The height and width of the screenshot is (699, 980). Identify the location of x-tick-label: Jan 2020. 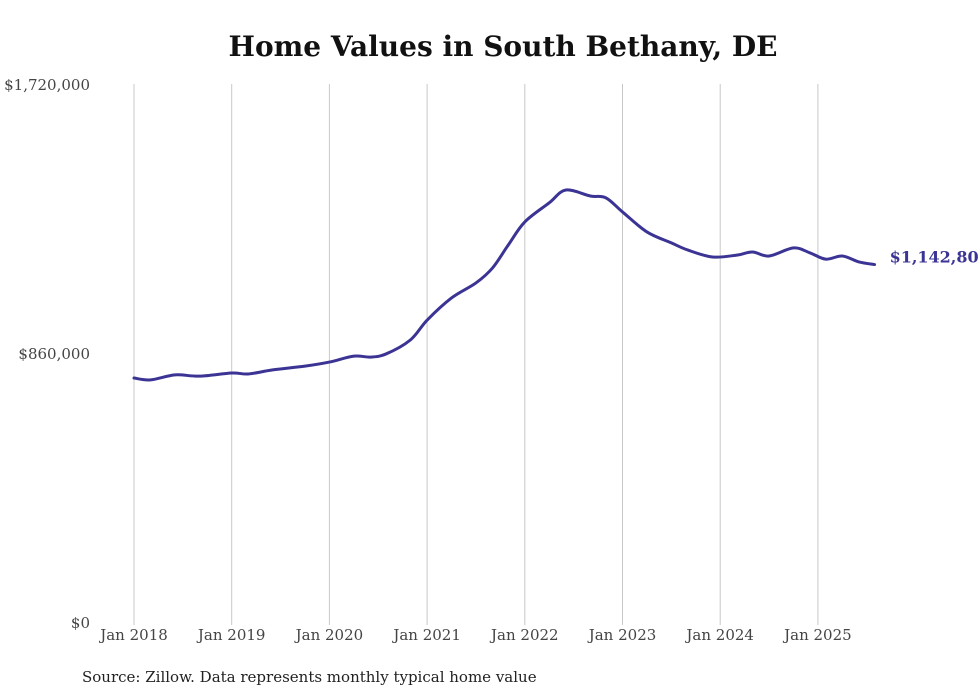
(329, 635).